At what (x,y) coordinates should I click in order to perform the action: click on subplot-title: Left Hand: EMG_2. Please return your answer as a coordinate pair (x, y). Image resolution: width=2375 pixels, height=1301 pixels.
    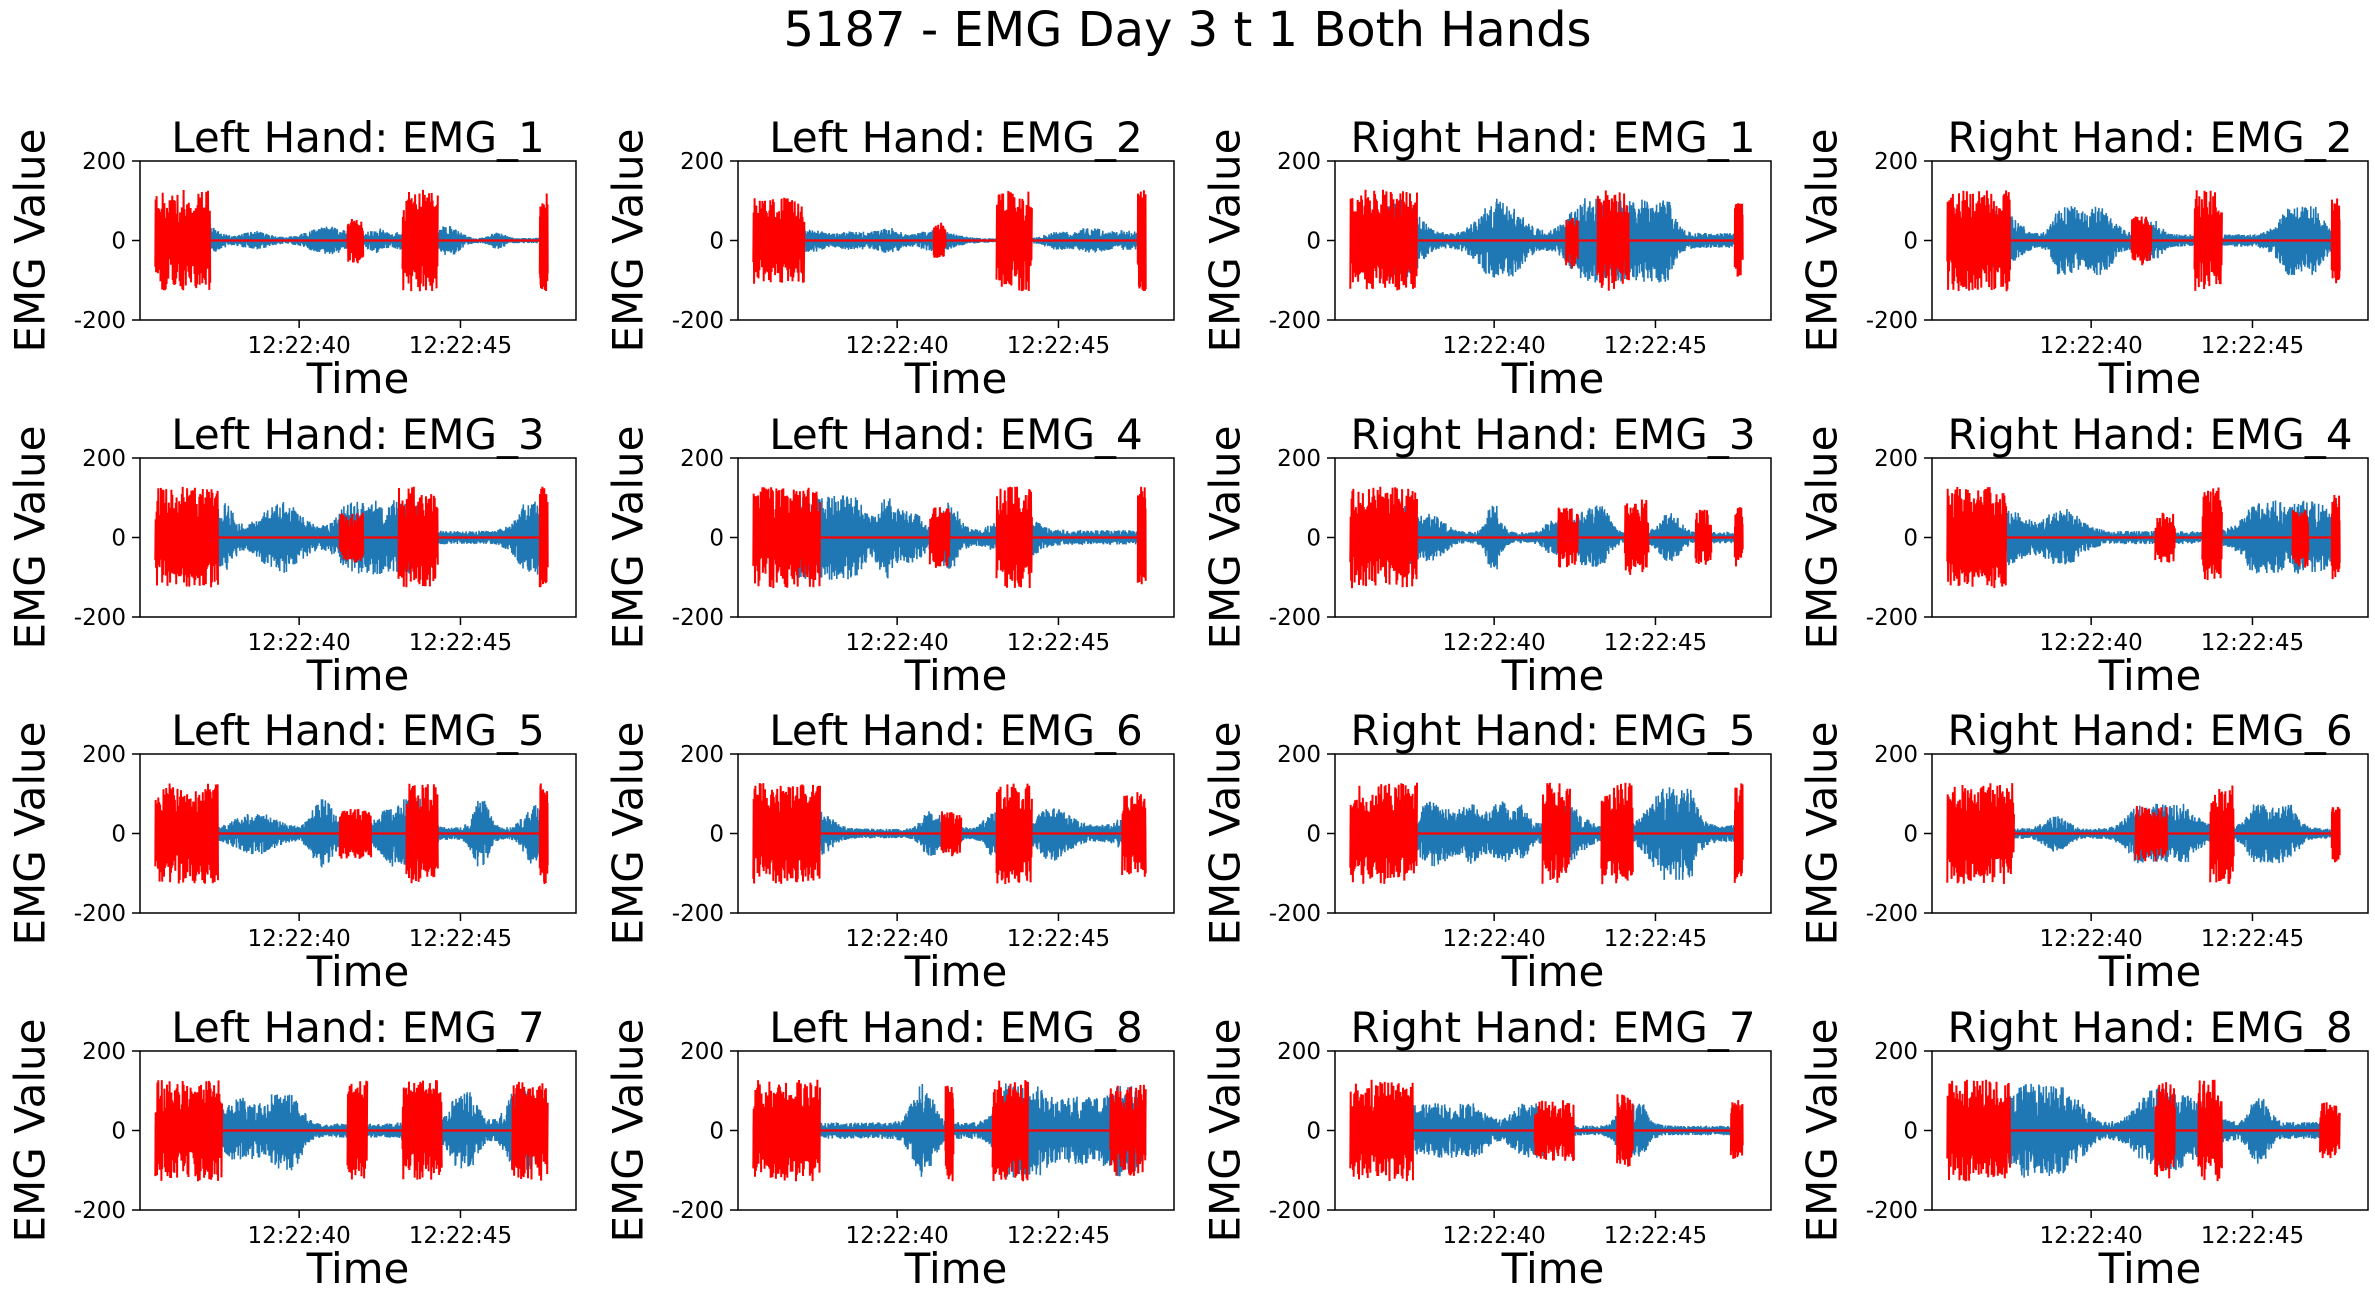
    Looking at the image, I should click on (956, 137).